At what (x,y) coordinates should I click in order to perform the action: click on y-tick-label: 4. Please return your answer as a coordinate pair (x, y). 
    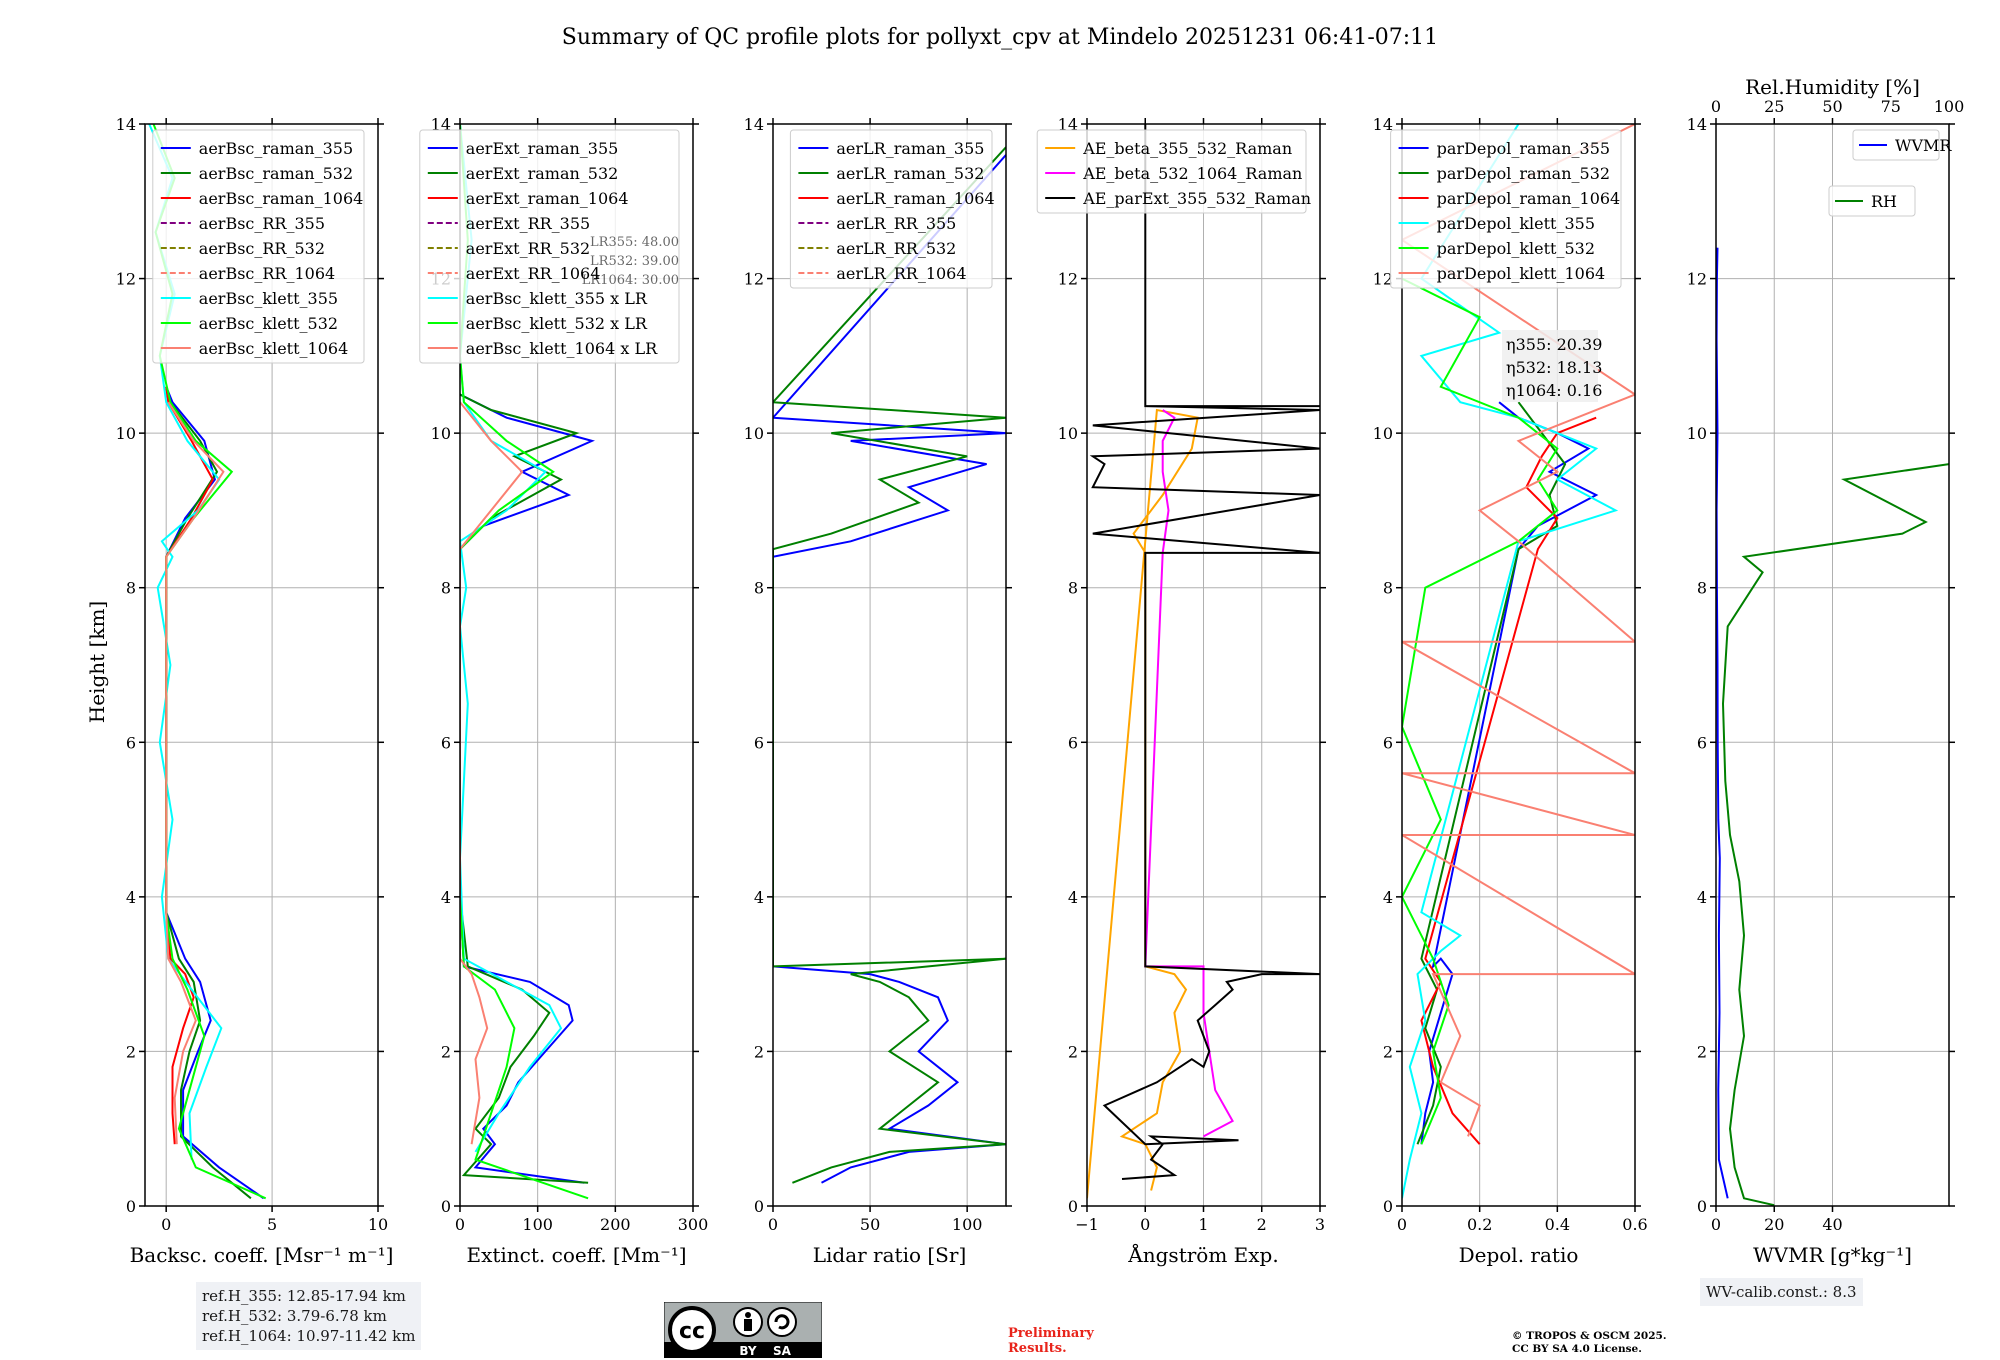
    Looking at the image, I should click on (131, 897).